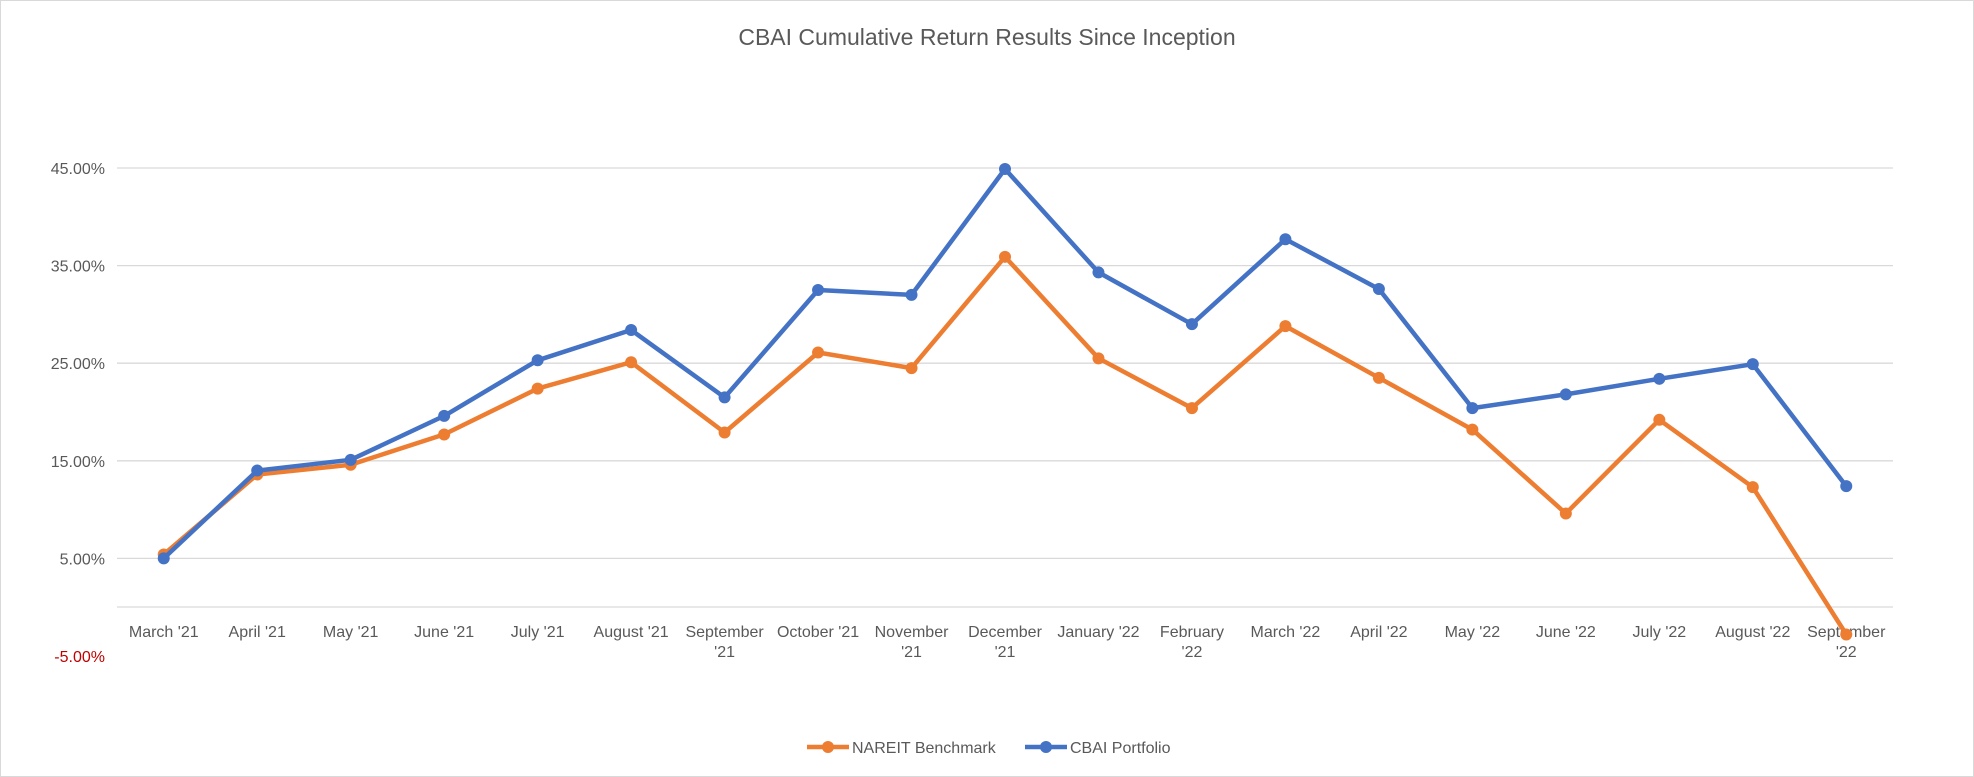 The image size is (1974, 777). Describe the element at coordinates (1752, 632) in the screenshot. I see `x-tick-label: August '22` at that location.